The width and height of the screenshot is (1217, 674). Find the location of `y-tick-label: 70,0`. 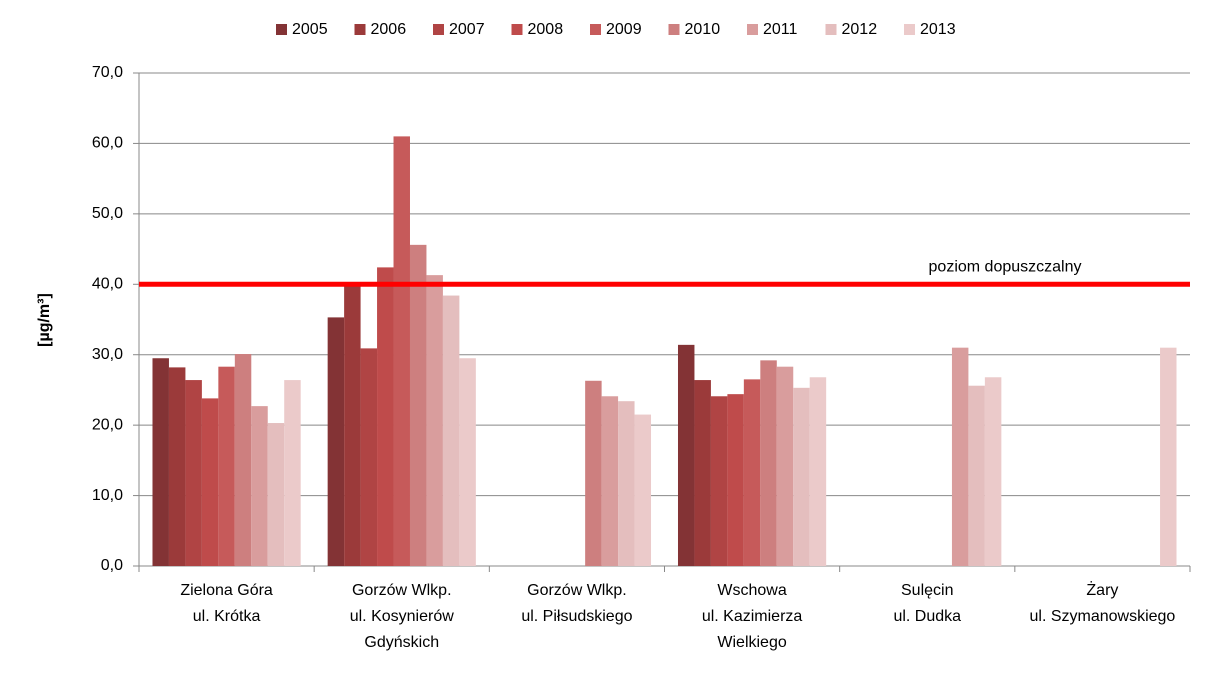

y-tick-label: 70,0 is located at coordinates (107, 72).